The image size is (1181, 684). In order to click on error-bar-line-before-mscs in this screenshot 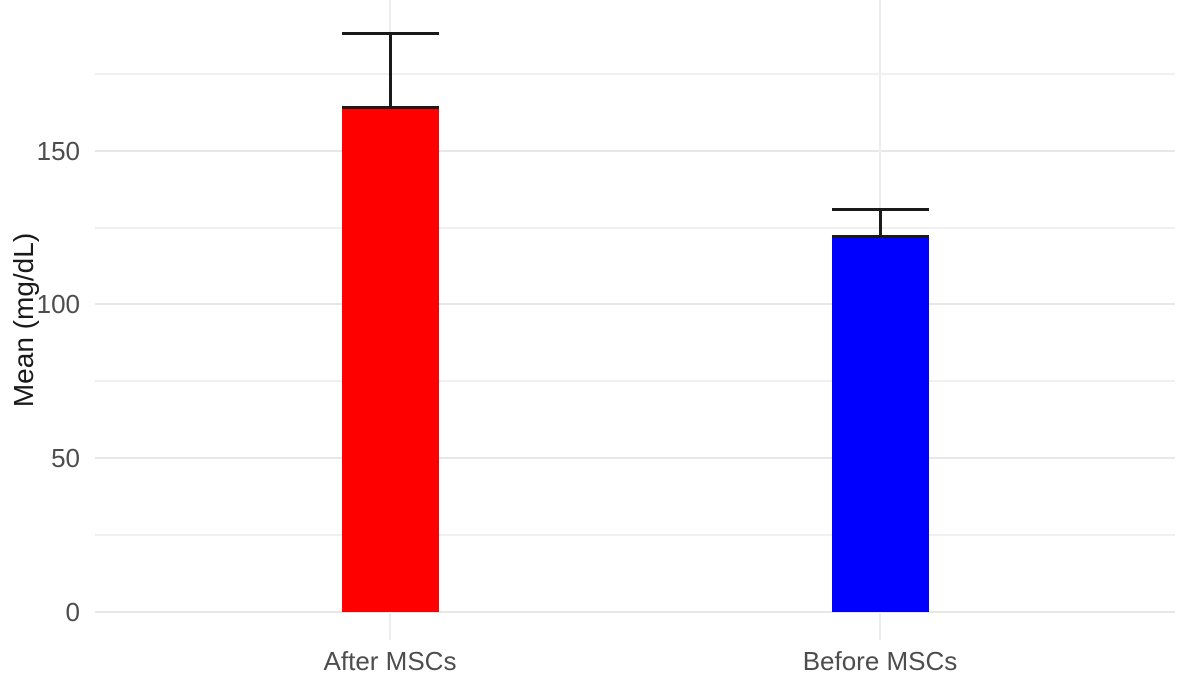, I will do `click(880, 223)`.